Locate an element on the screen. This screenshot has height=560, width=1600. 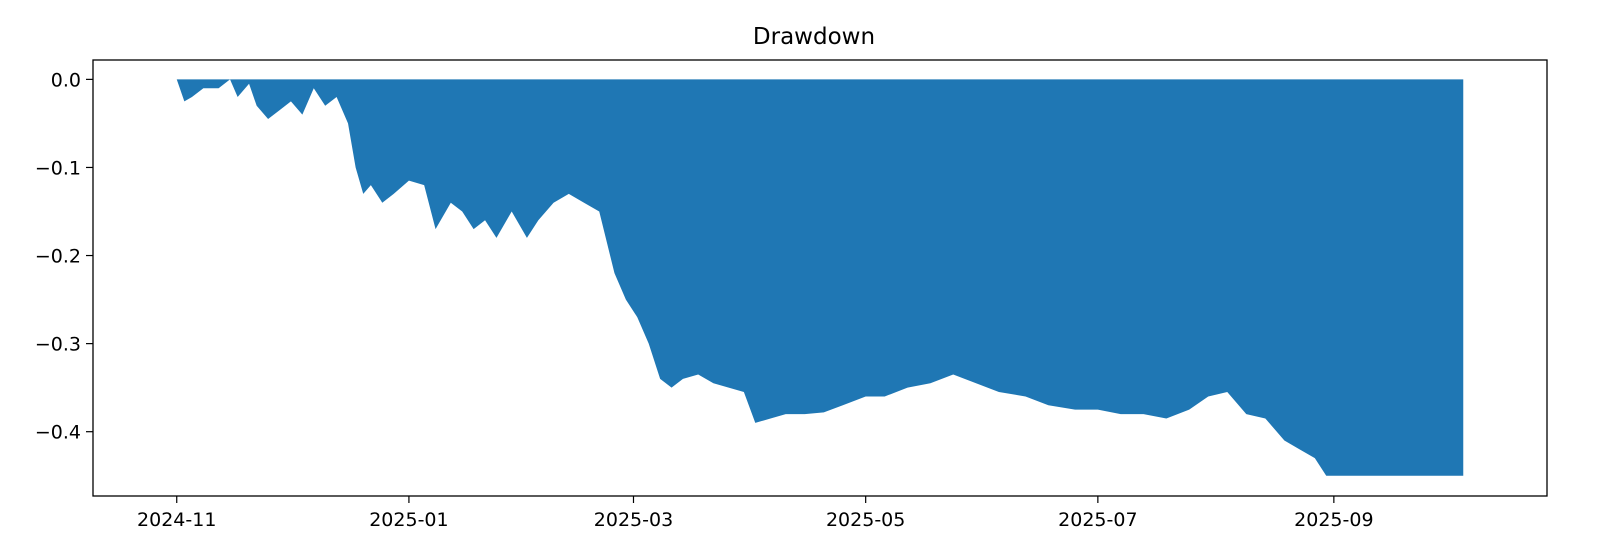
y-axis: 0.0 −0.1 −0.2 −0.3 −0.4 is located at coordinates (64, 256).